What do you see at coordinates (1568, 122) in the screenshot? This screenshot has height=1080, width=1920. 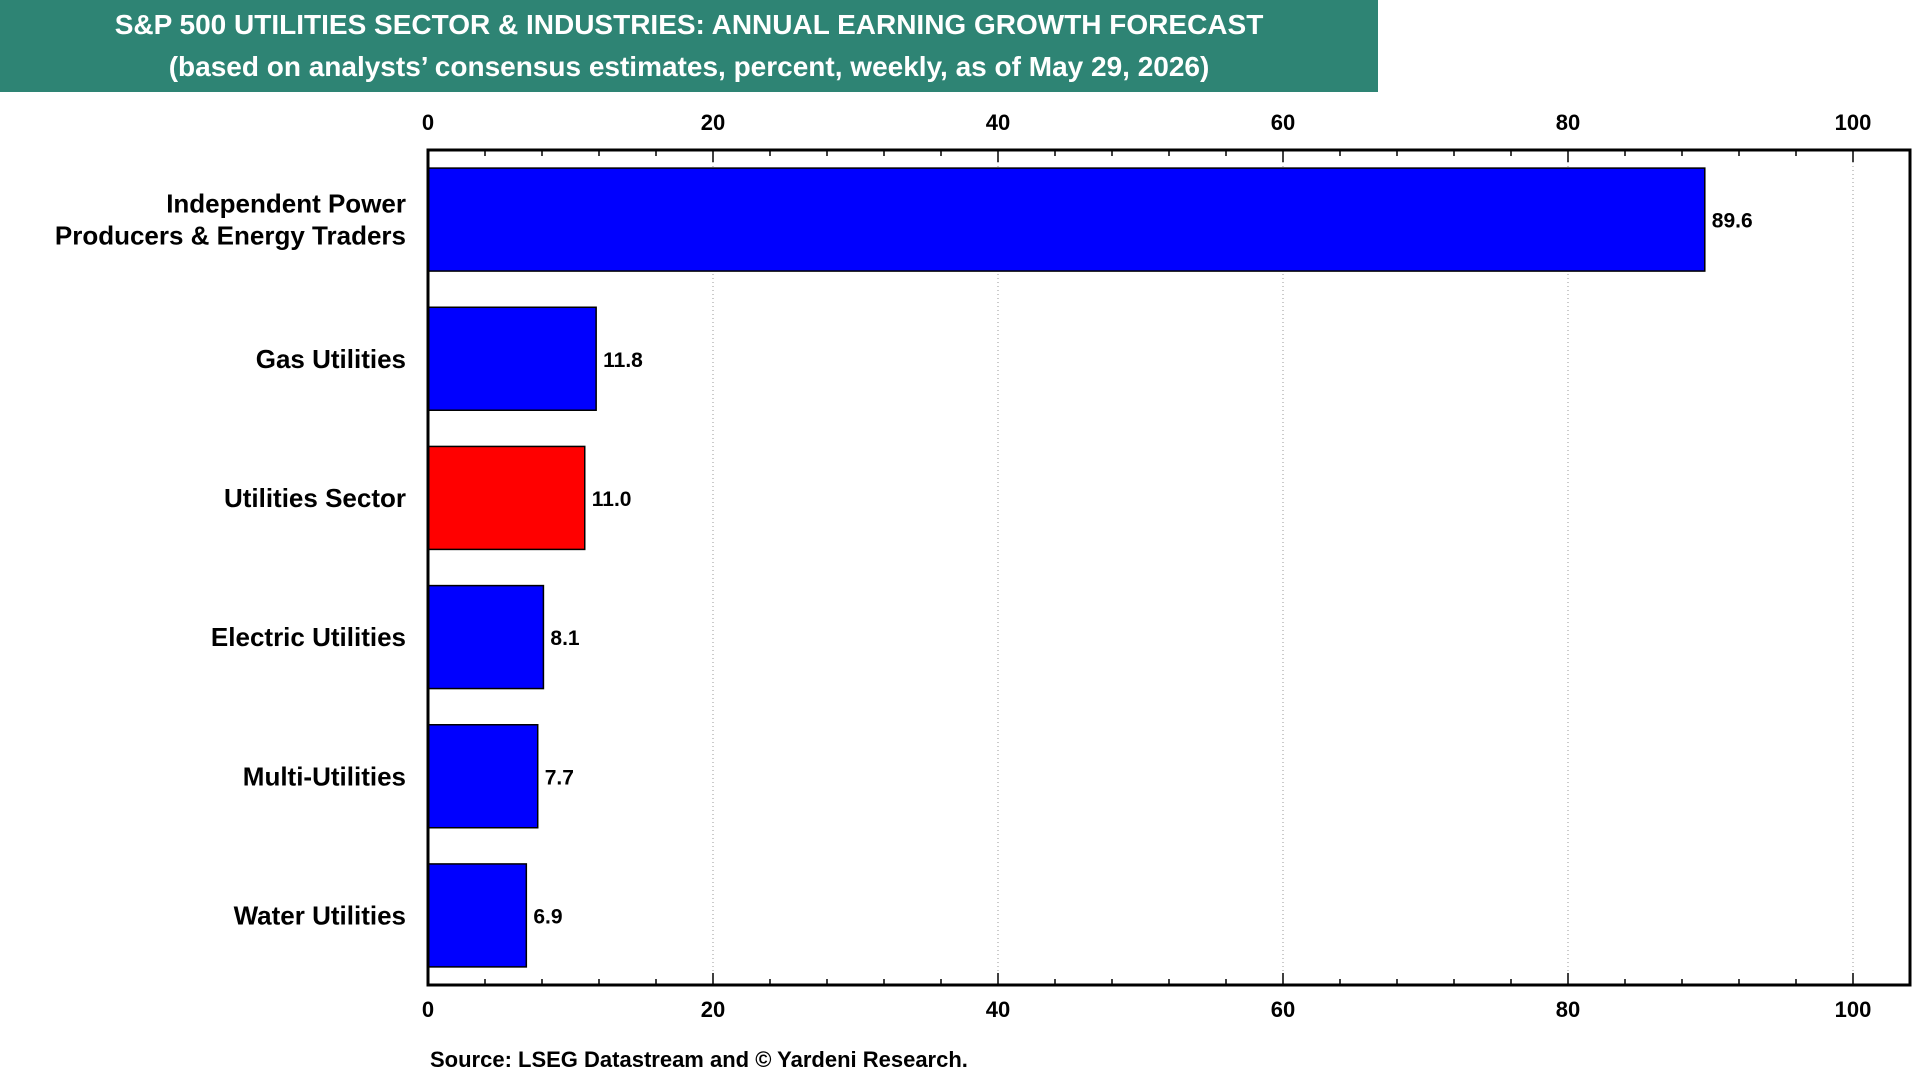 I see `x-tick-label-top-80: 80` at bounding box center [1568, 122].